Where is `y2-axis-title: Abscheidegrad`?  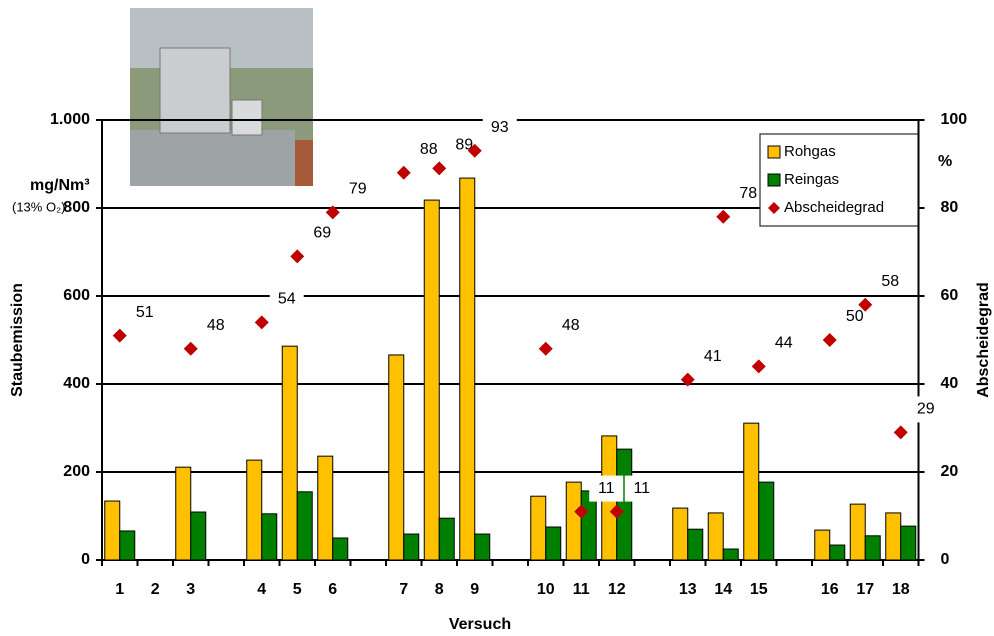
y2-axis-title: Abscheidegrad is located at coordinates (983, 340).